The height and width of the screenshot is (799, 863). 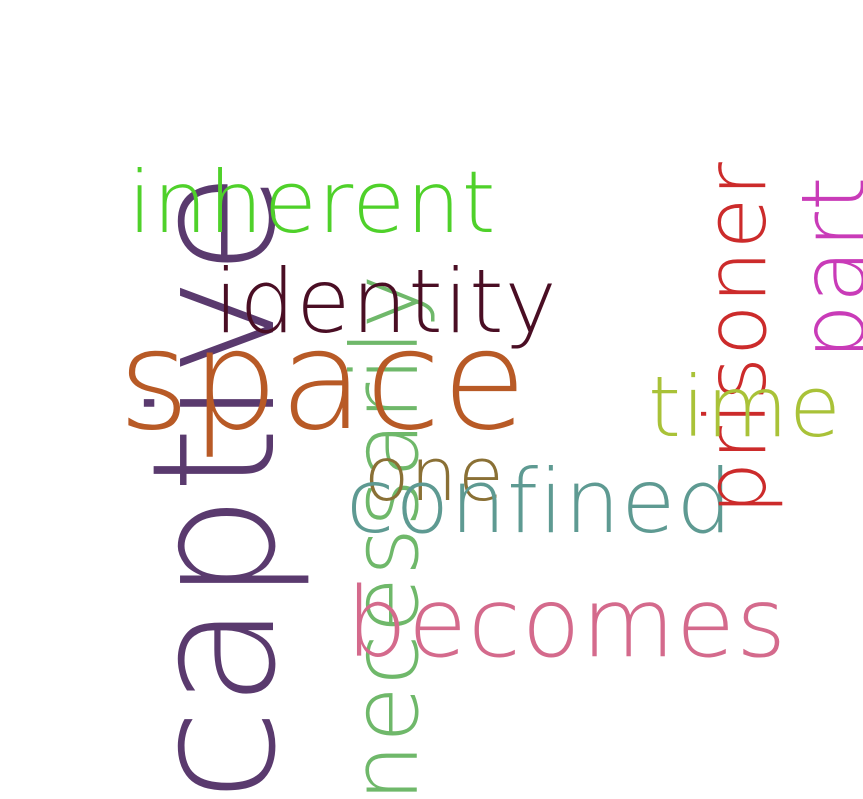 I want to click on word-becomes: becomes, so click(x=567, y=623).